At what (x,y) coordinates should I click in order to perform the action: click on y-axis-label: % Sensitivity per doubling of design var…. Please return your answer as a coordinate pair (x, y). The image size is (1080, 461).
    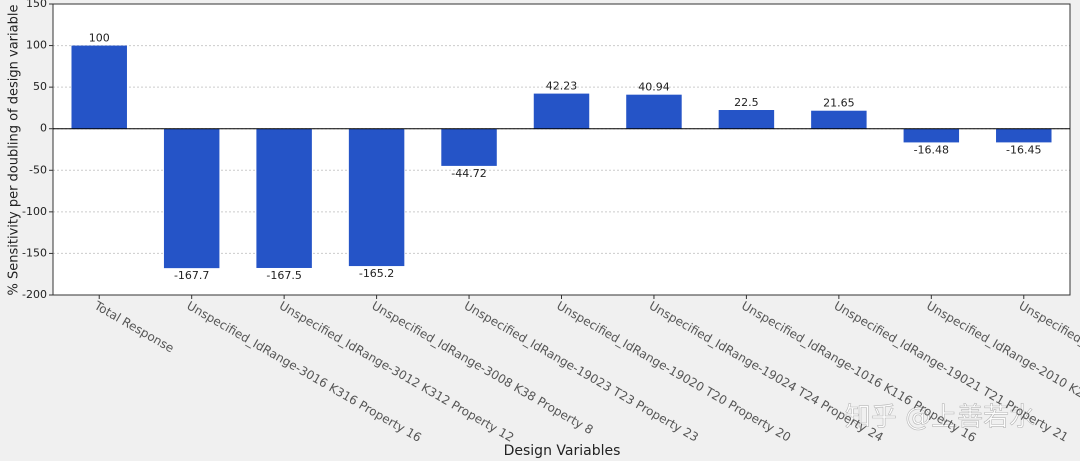
    Looking at the image, I should click on (14, 150).